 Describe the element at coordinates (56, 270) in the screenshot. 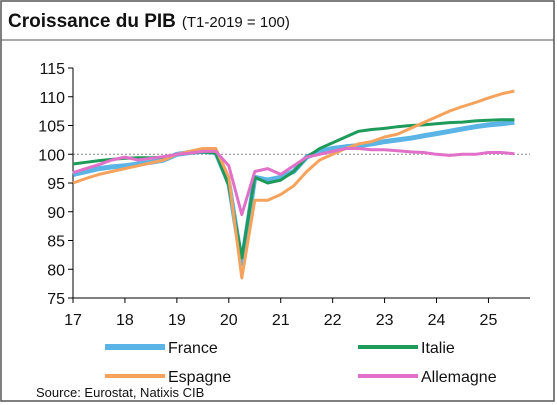

I see `y-tick-label: 80` at that location.